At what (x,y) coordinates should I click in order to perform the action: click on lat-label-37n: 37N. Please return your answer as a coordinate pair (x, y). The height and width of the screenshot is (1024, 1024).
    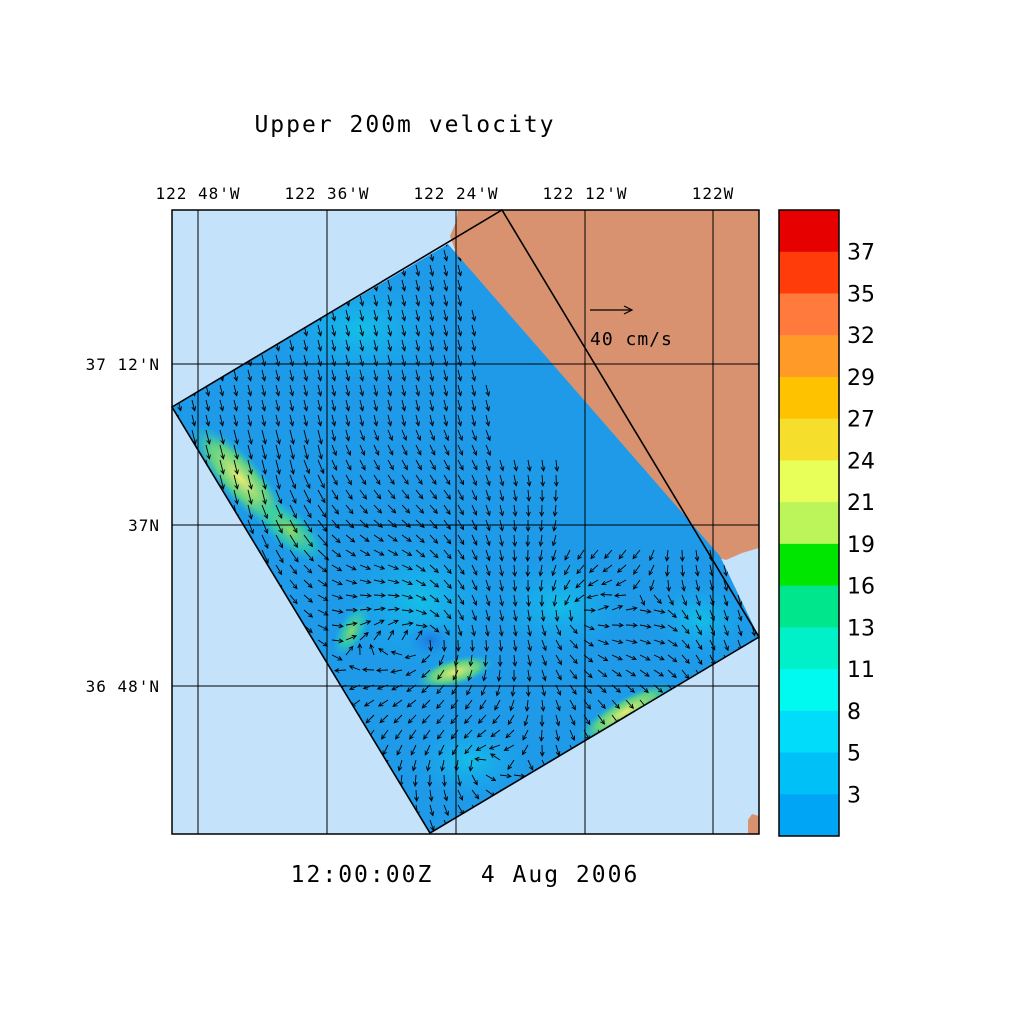
    Looking at the image, I should click on (144, 525).